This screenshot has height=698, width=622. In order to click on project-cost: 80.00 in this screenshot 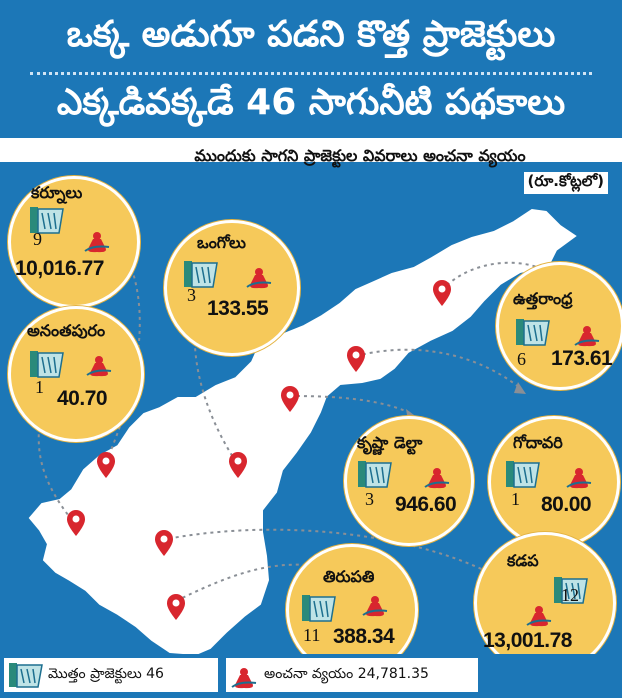, I will do `click(566, 504)`.